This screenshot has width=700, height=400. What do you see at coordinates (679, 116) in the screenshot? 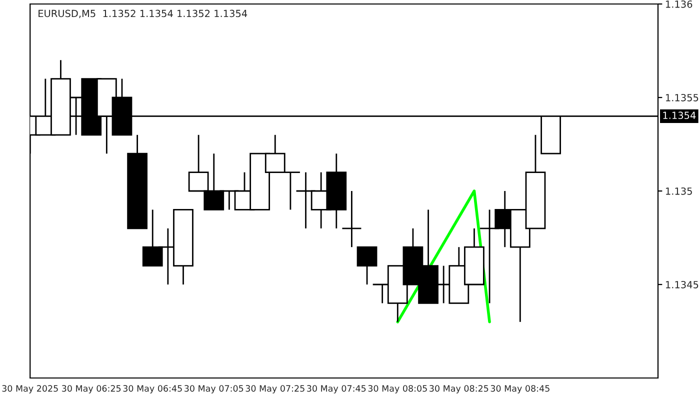
I see `ref-line-label: 1.1354` at bounding box center [679, 116].